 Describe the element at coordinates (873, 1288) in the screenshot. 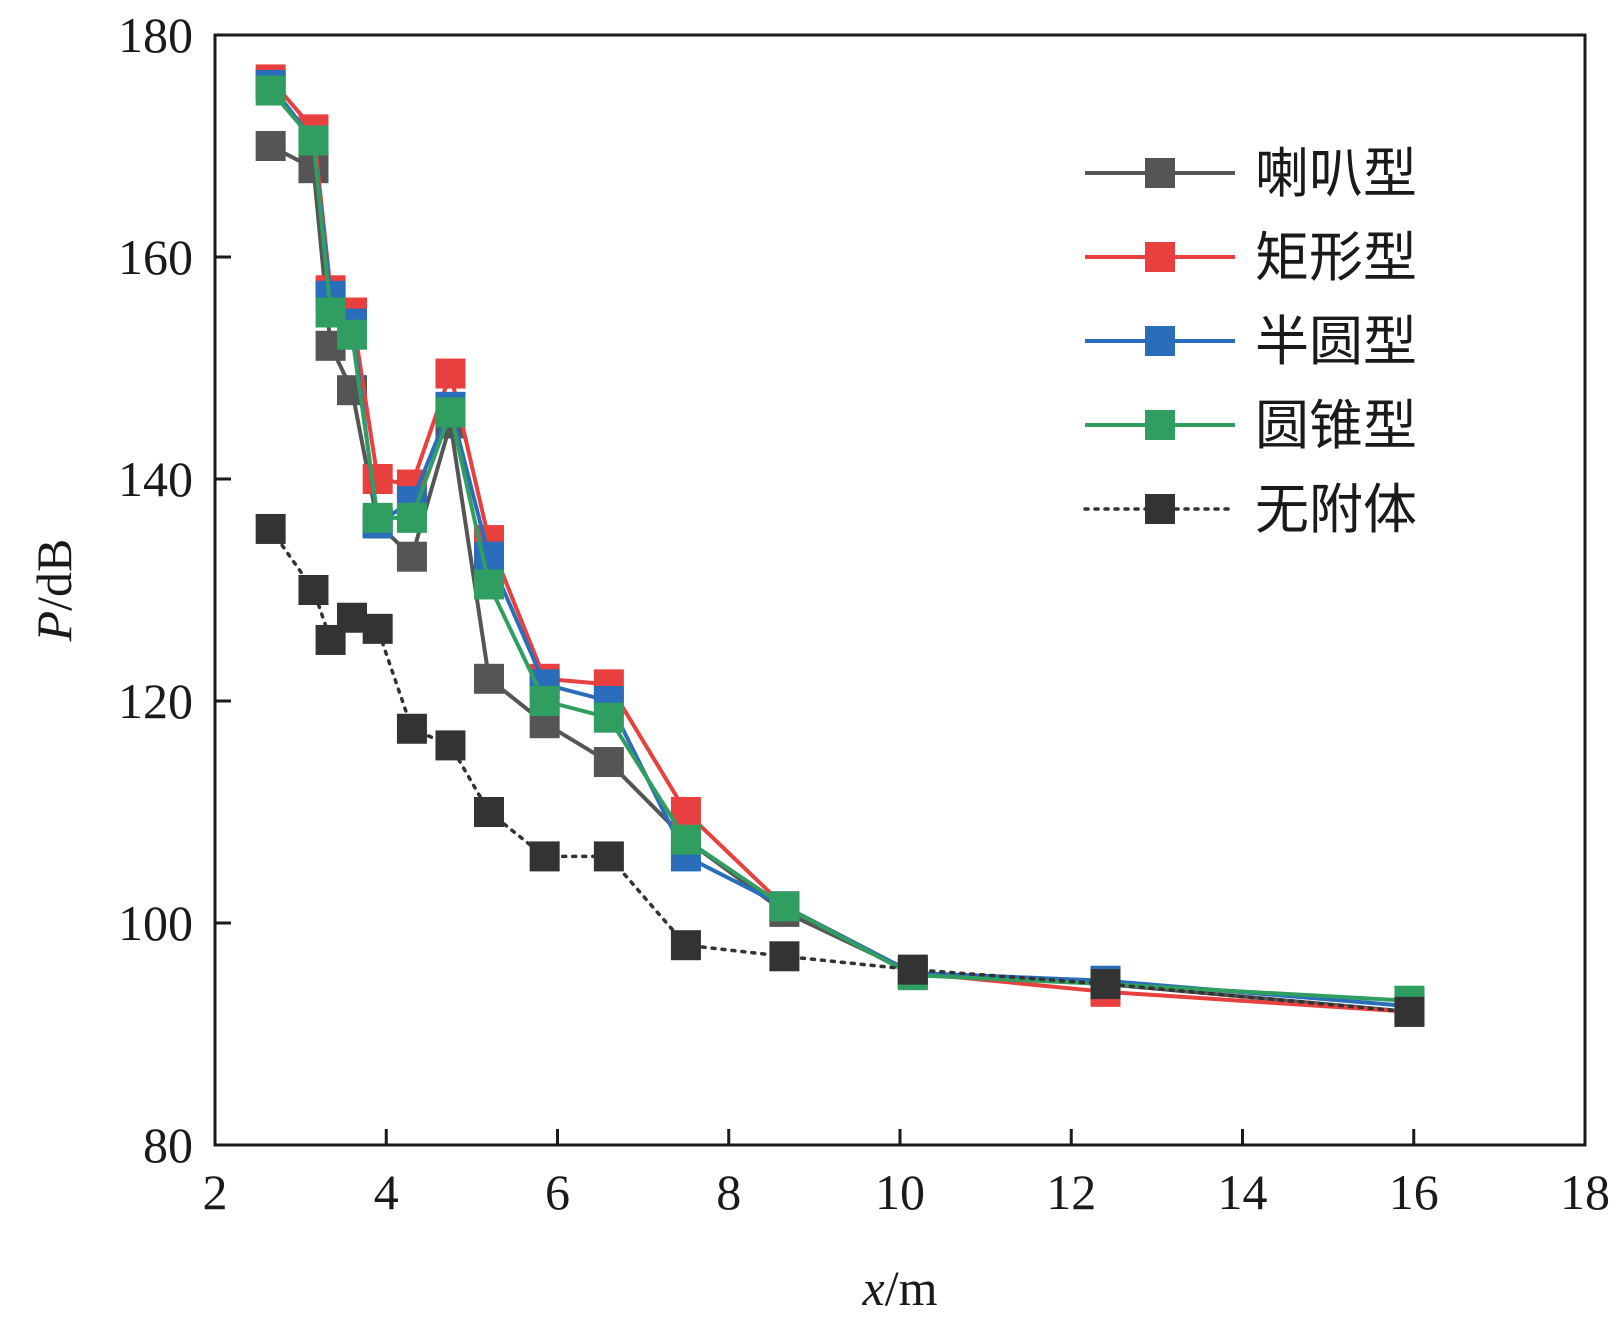

I see `x-axis-symbol: x` at that location.